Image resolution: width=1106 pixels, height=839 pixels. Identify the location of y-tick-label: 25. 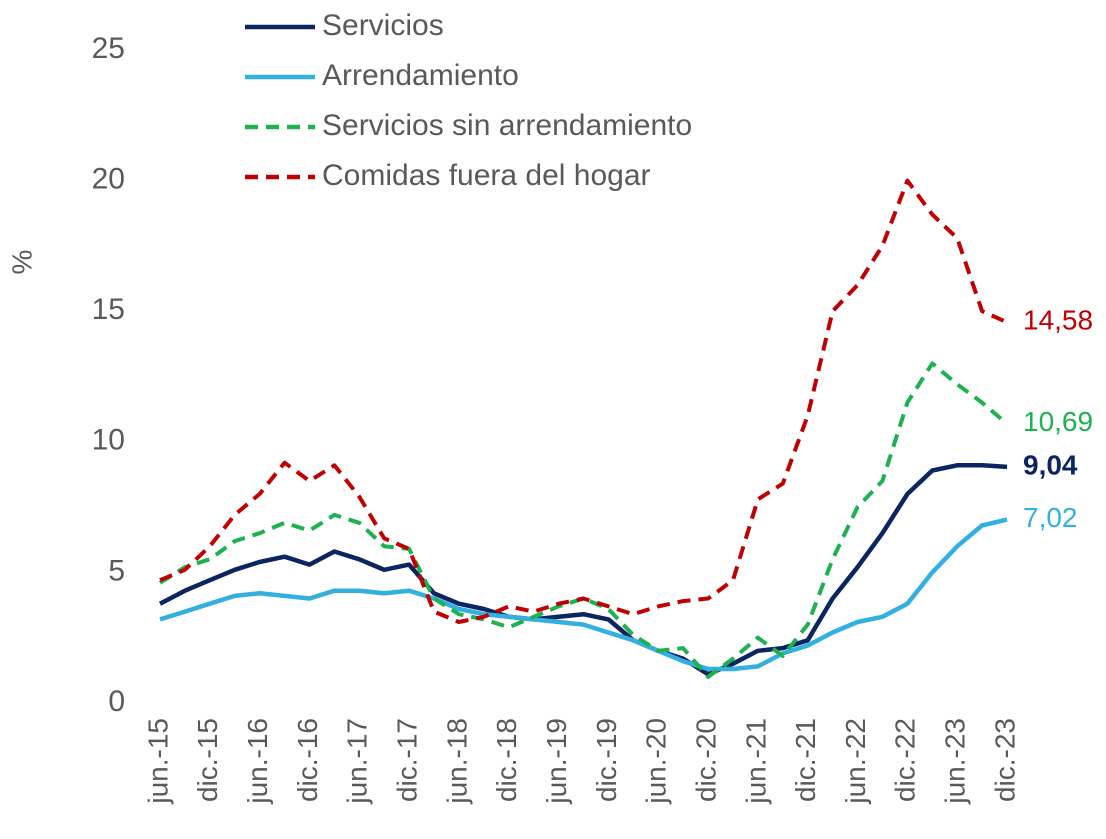
(108, 48).